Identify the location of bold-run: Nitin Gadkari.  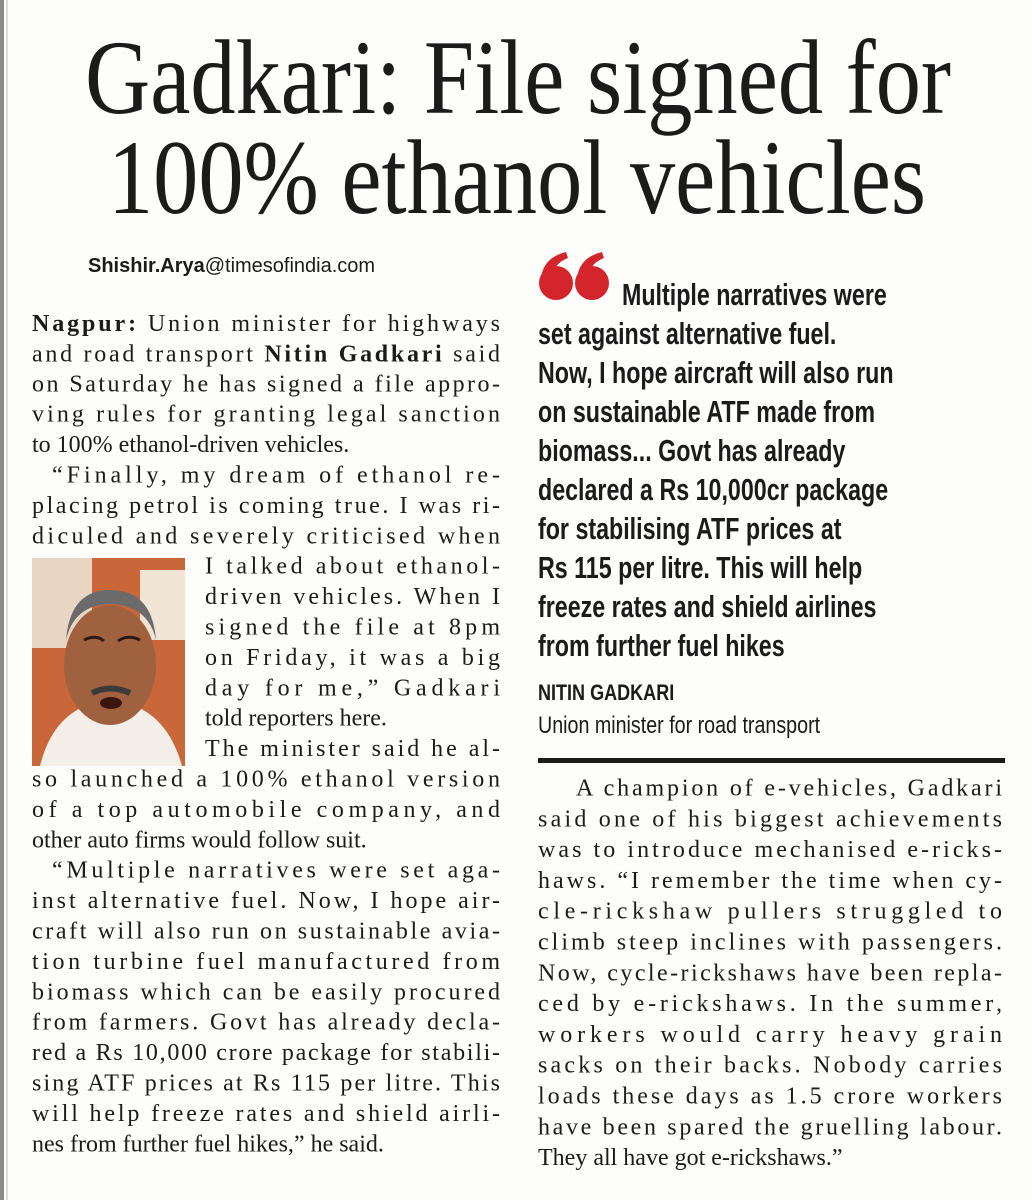
(353, 354).